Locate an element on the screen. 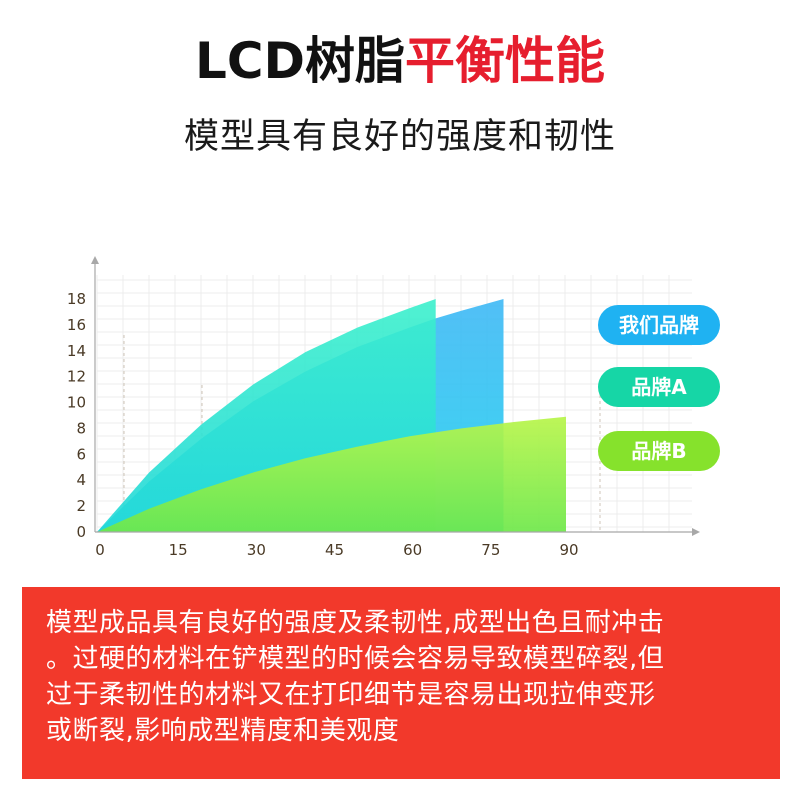 The height and width of the screenshot is (800, 800). y-tick-label: 16 is located at coordinates (76, 325).